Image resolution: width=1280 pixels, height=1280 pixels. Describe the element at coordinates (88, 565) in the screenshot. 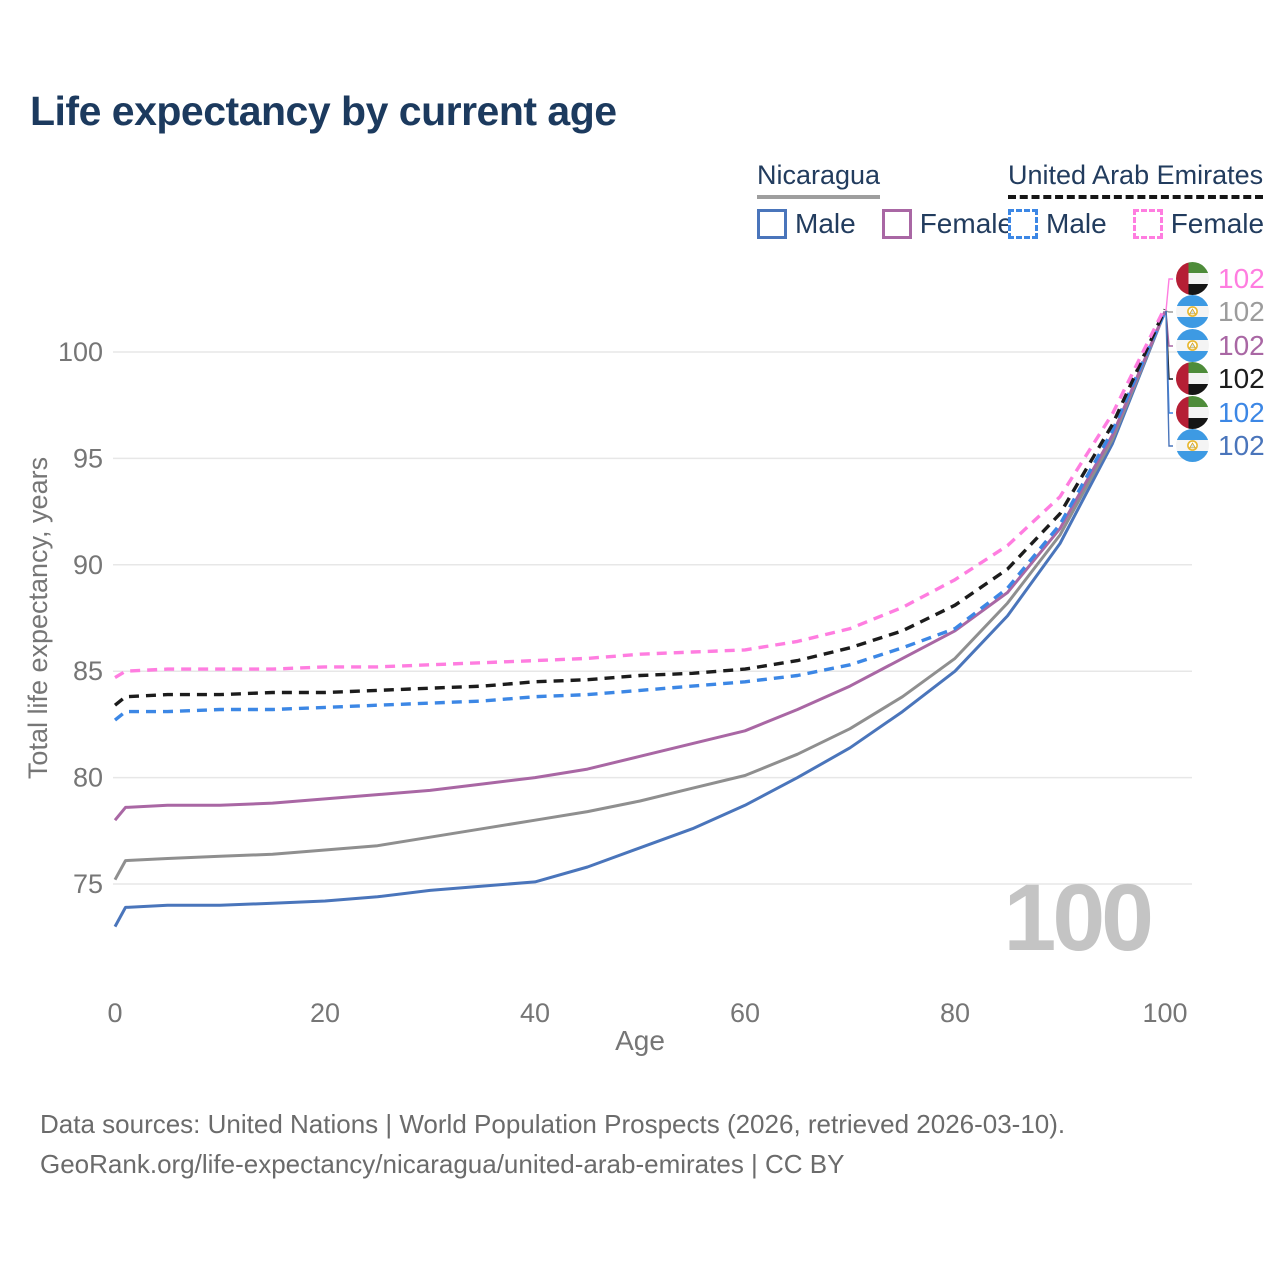

I see `y-tick-label: 90` at that location.